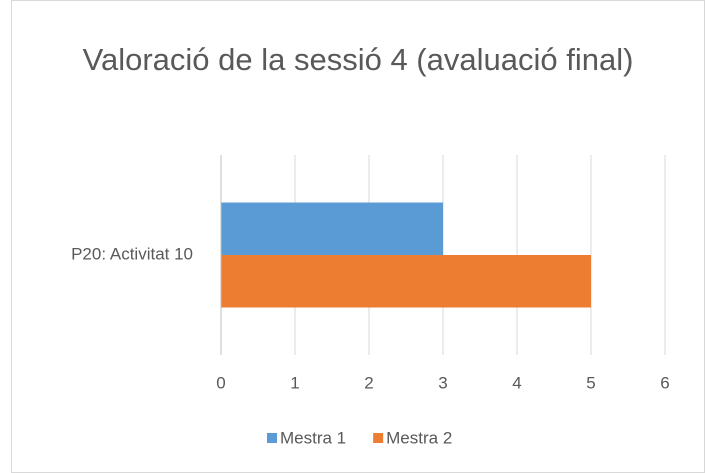 This screenshot has width=707, height=473. Describe the element at coordinates (132, 253) in the screenshot. I see `y-tick-label: P20: Activitat 10` at that location.